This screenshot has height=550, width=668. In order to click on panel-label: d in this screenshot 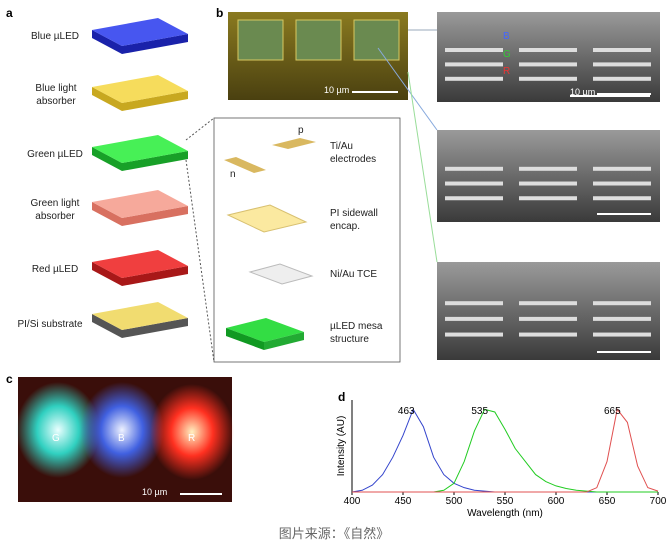, I will do `click(342, 397)`.